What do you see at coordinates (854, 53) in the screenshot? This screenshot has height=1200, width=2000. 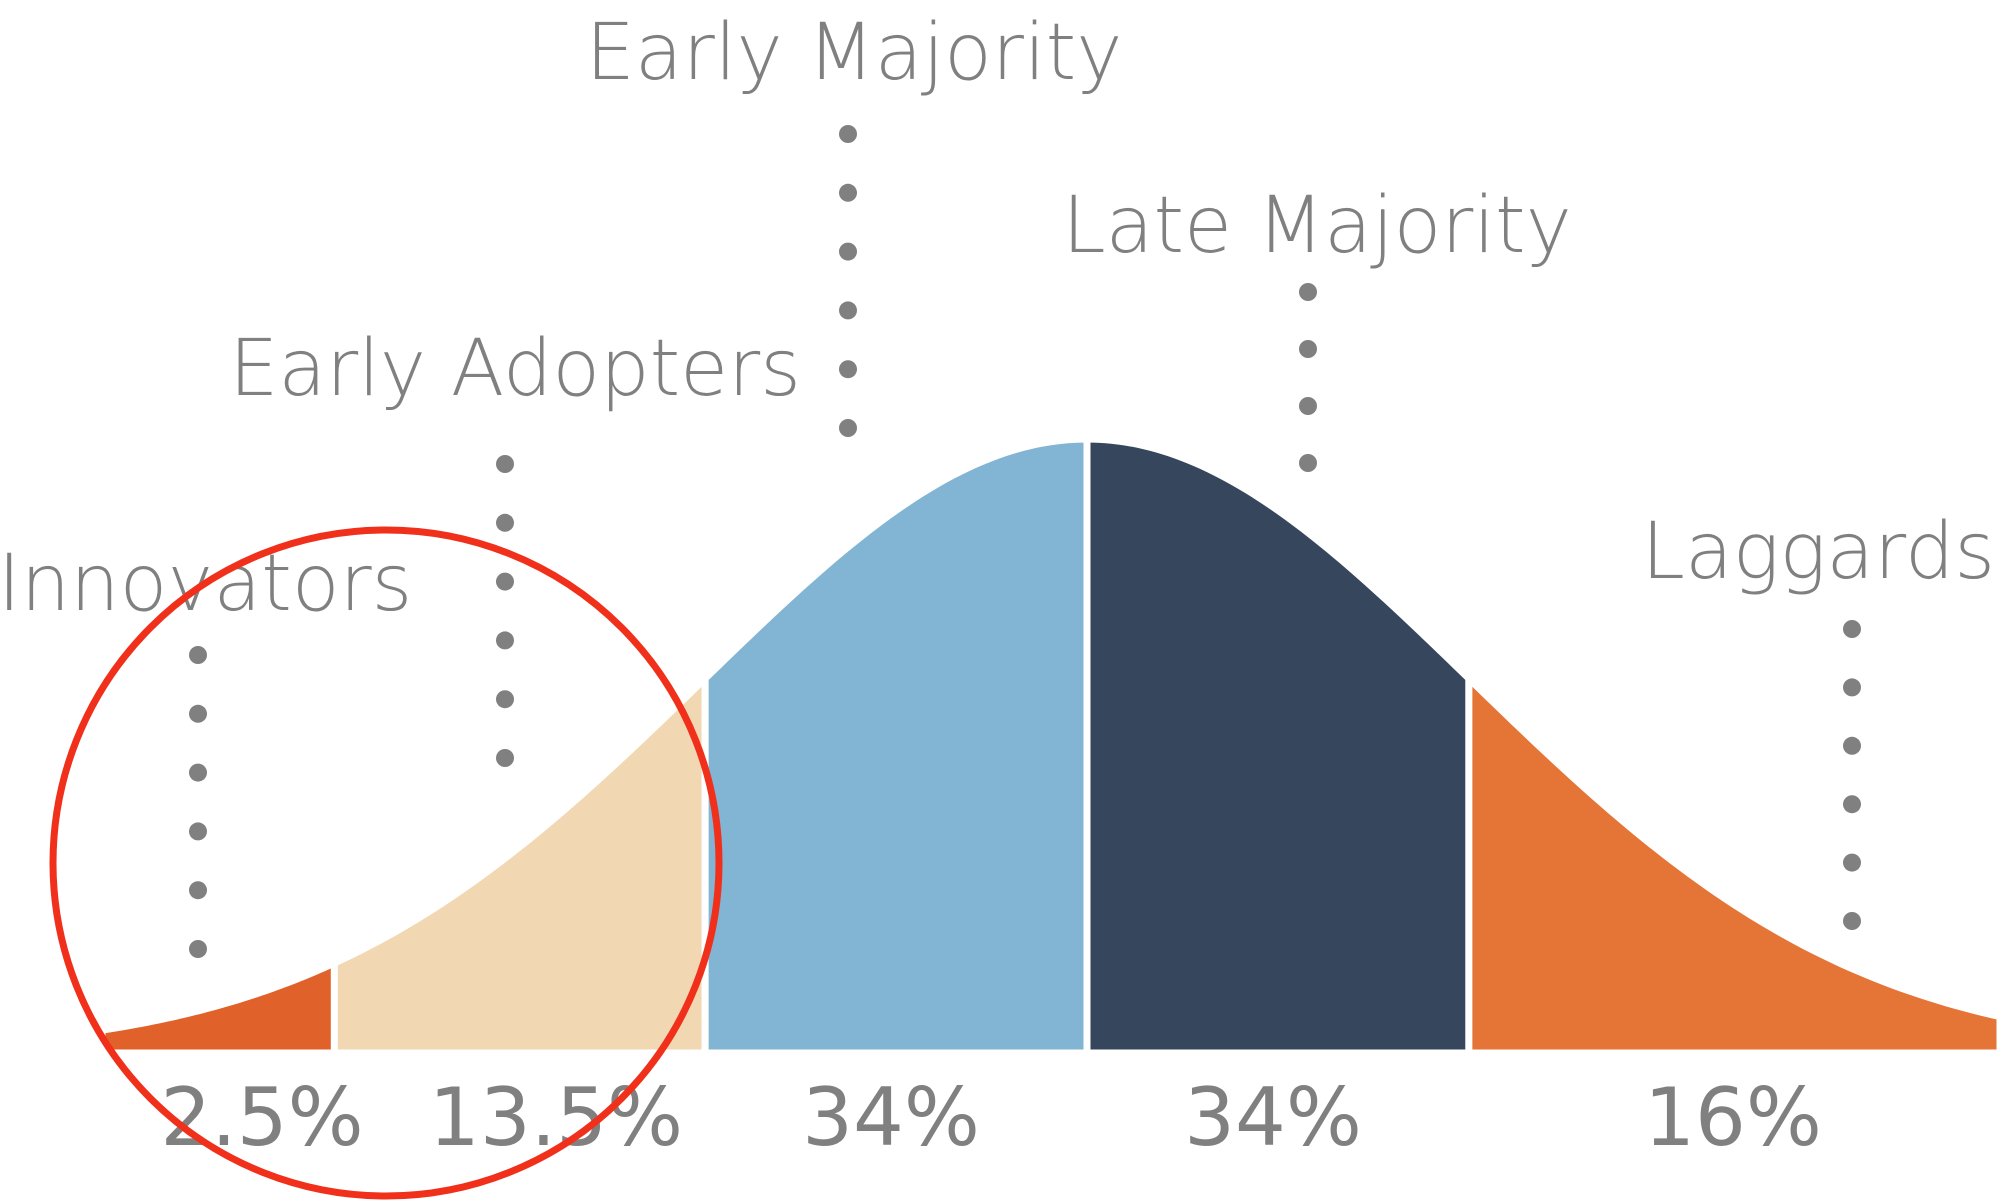 I see `category-label: Early Majority` at bounding box center [854, 53].